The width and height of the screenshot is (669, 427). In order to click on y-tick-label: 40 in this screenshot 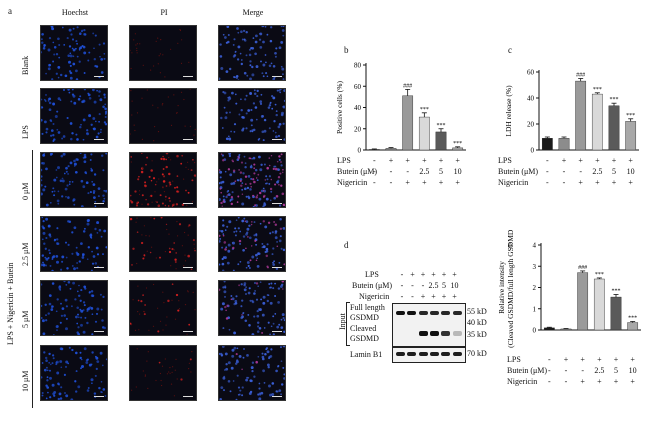, I will do `click(358, 108)`.